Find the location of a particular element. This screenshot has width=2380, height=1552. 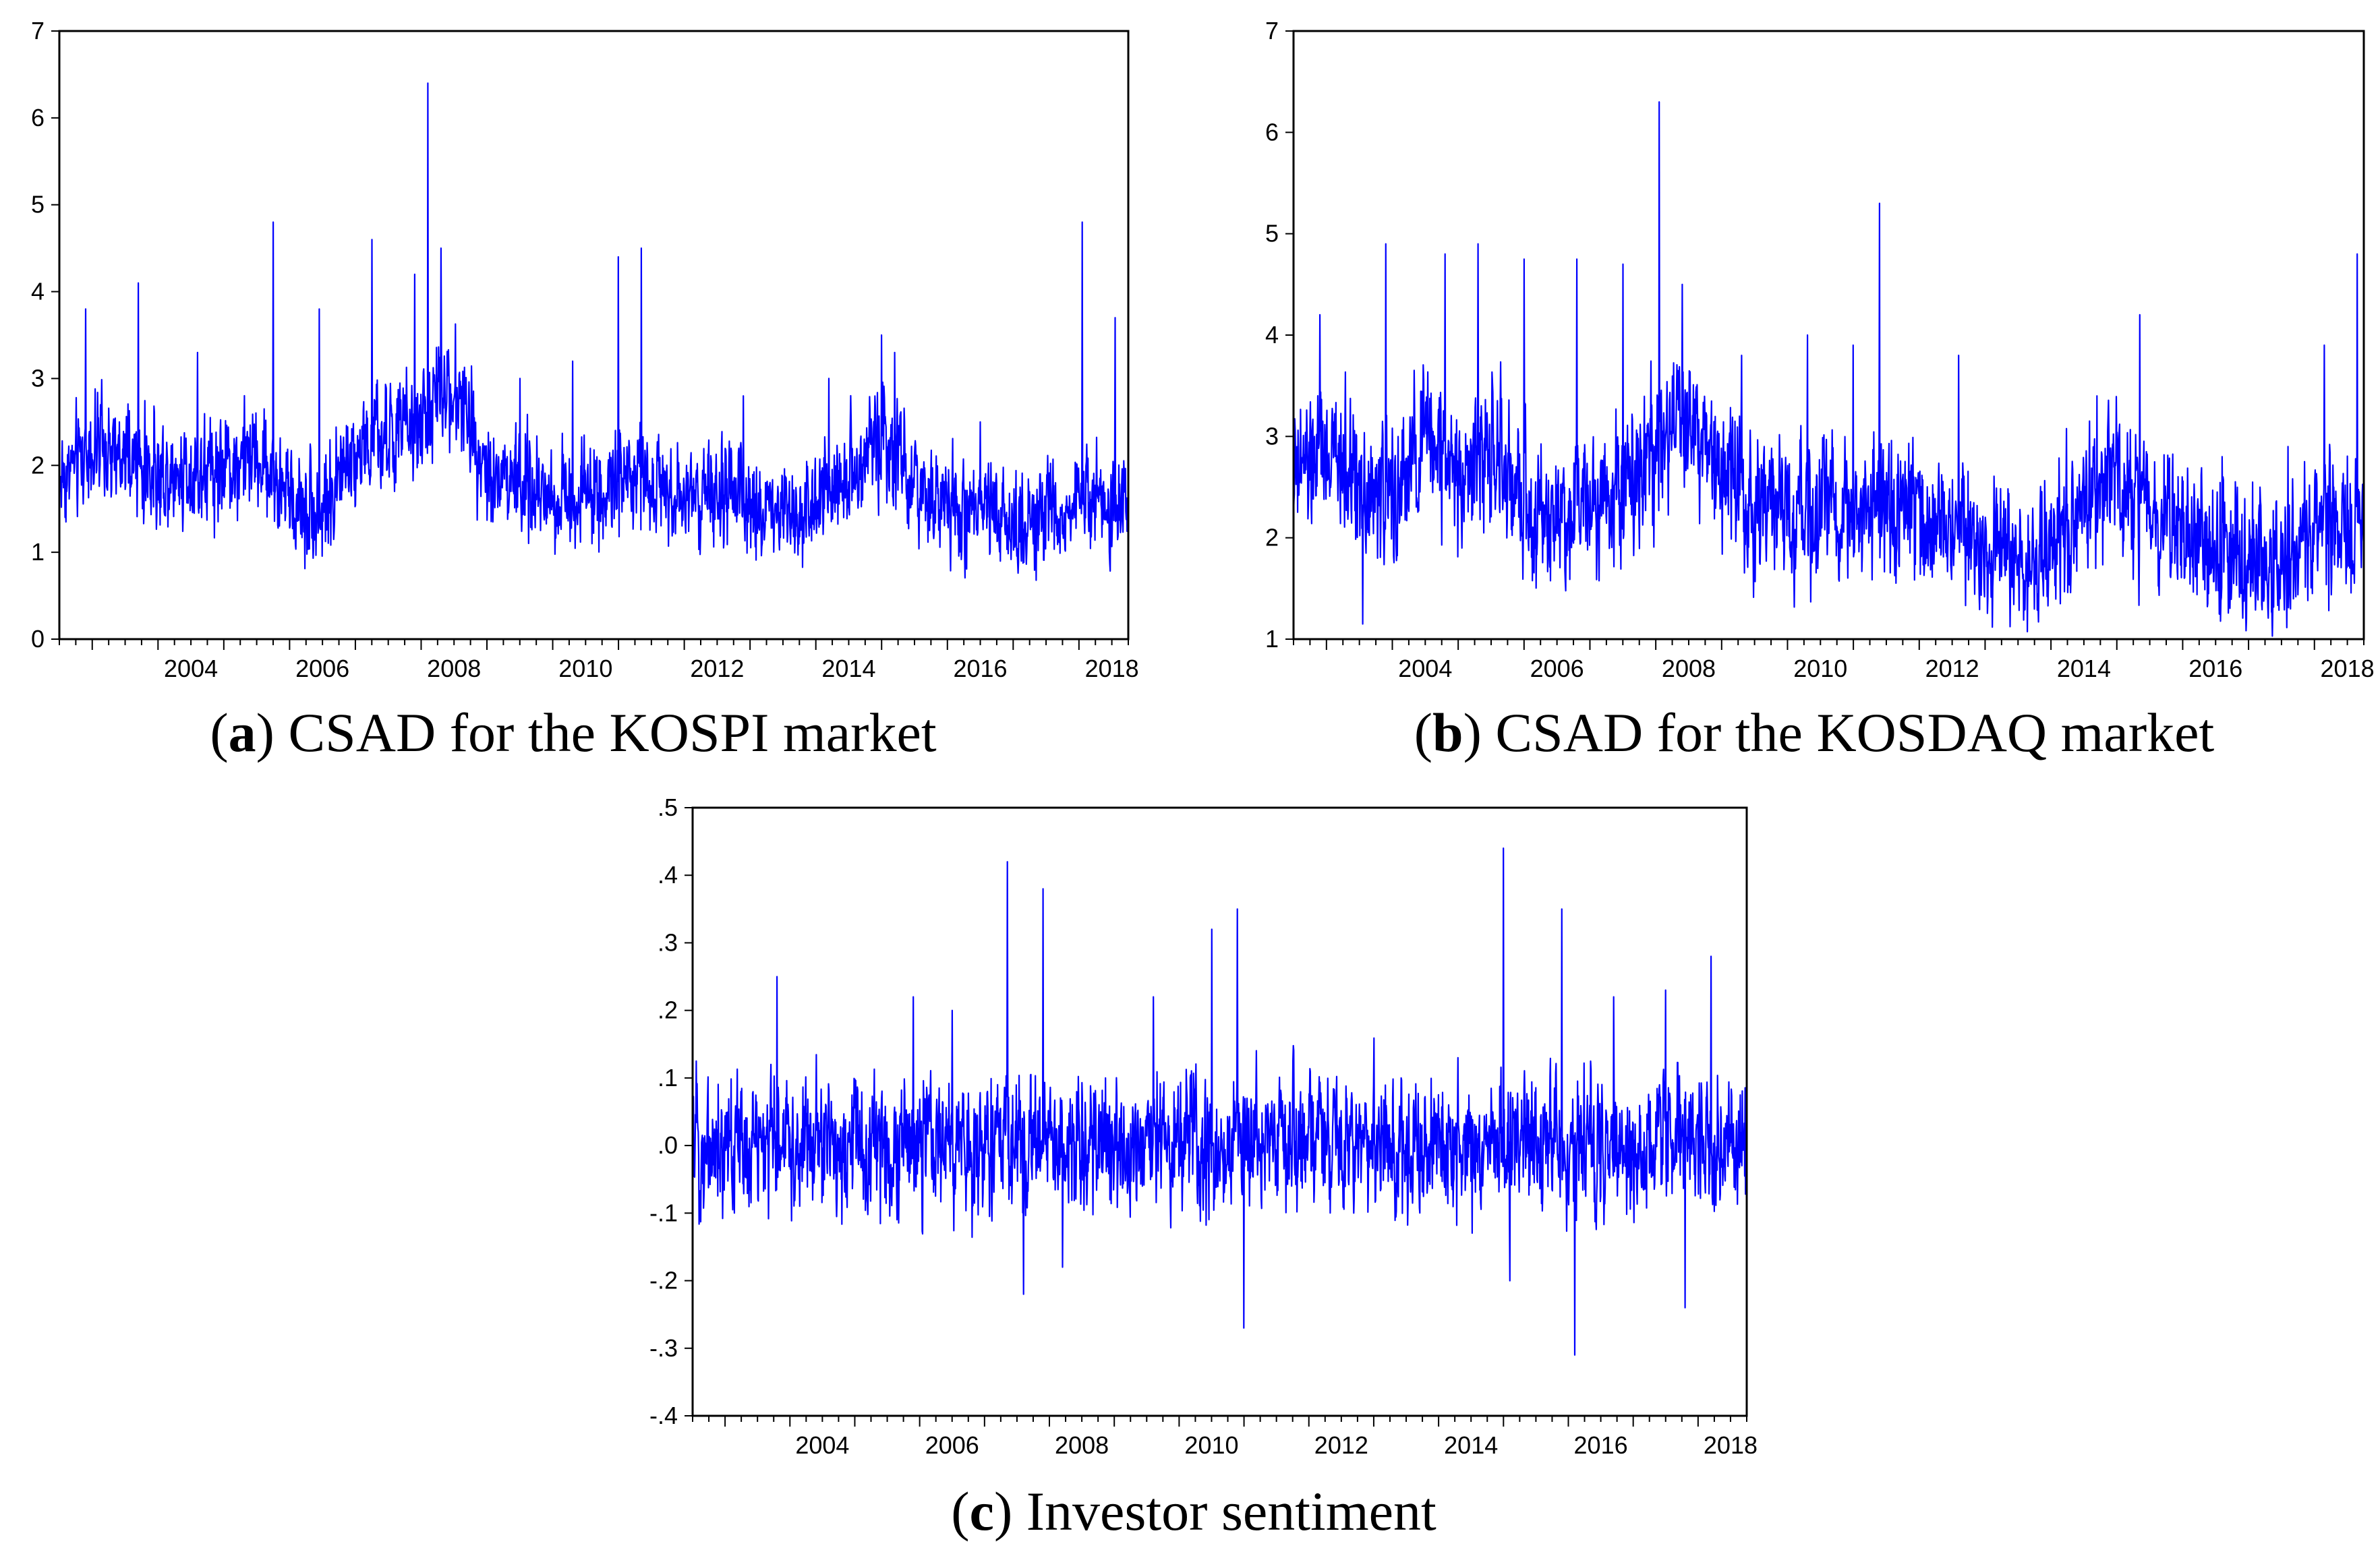

caption-a-text: ) CSAD for the KOSPI market is located at coordinates (596, 732).